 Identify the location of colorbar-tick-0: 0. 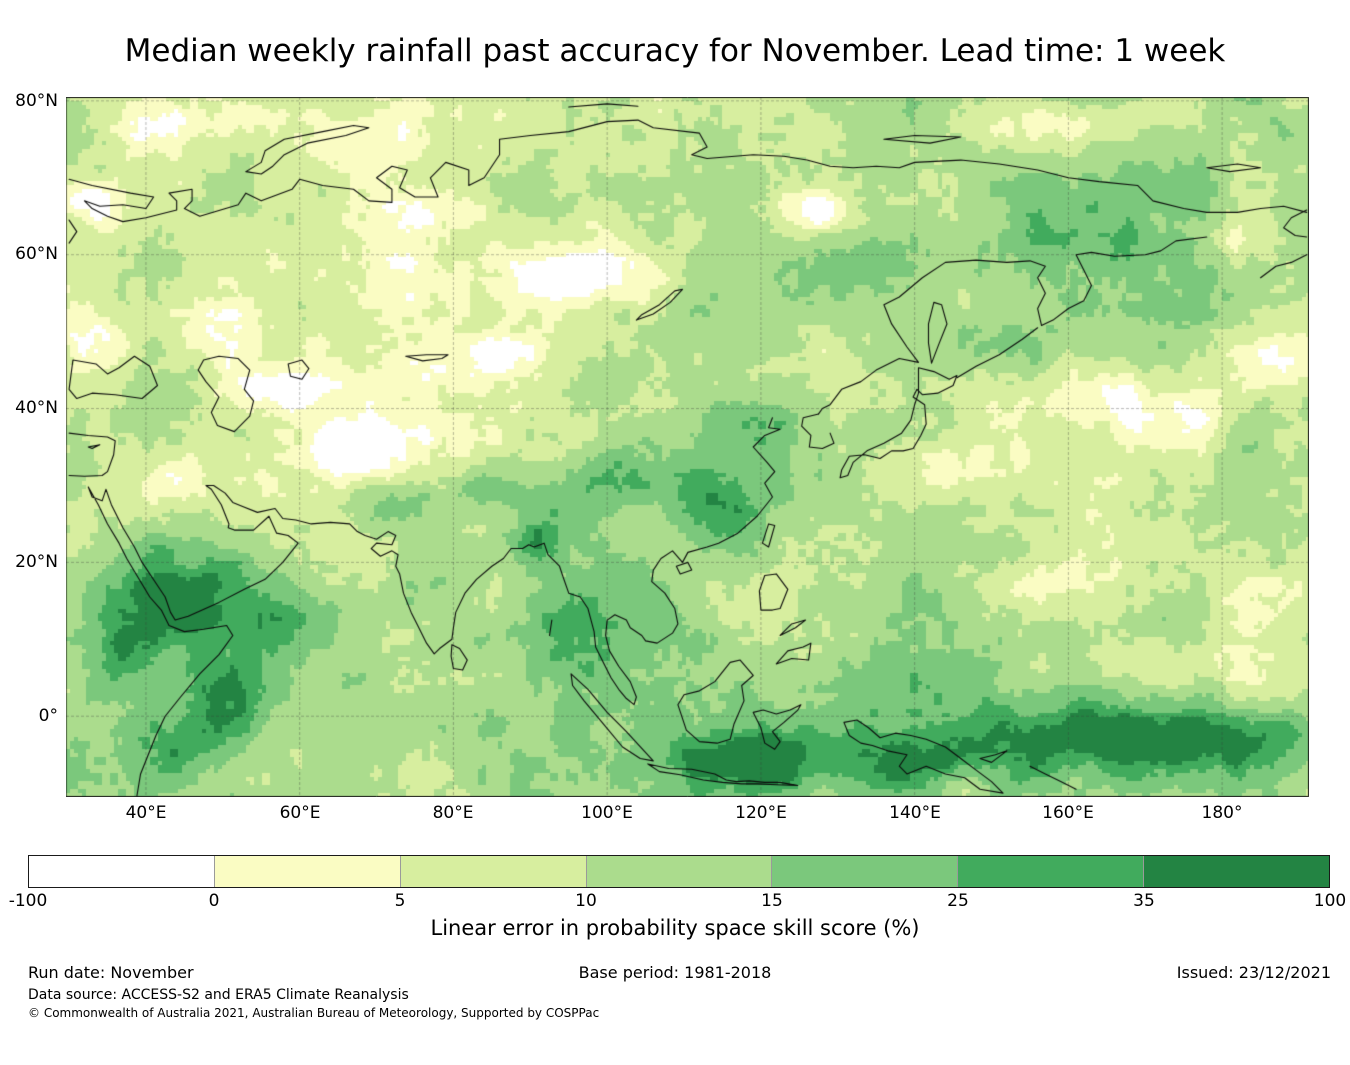
(214, 901).